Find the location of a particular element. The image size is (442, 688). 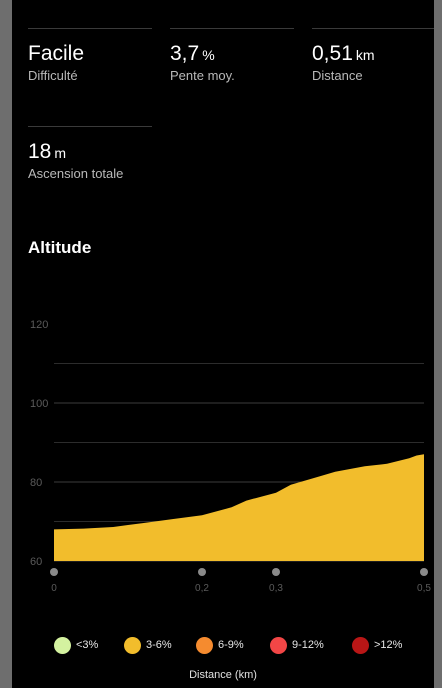

legend-label: 6-9% is located at coordinates (231, 645).